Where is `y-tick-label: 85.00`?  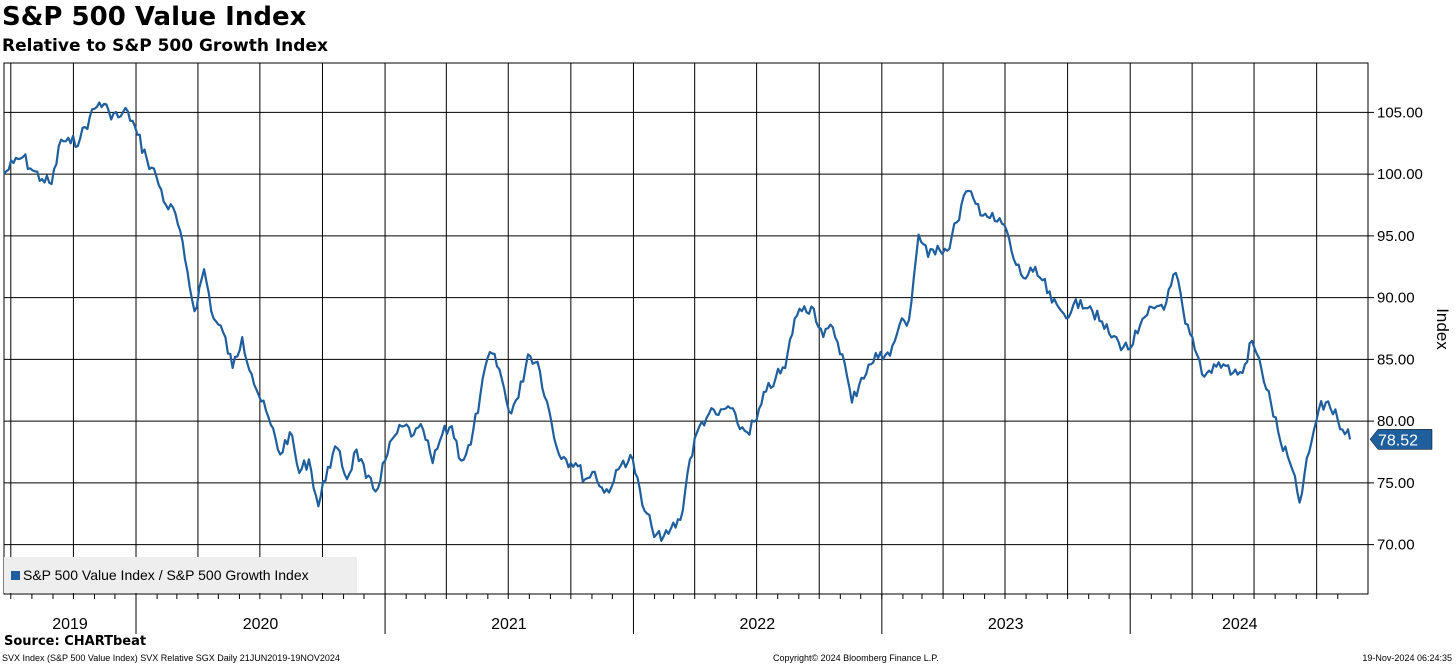 y-tick-label: 85.00 is located at coordinates (1396, 359).